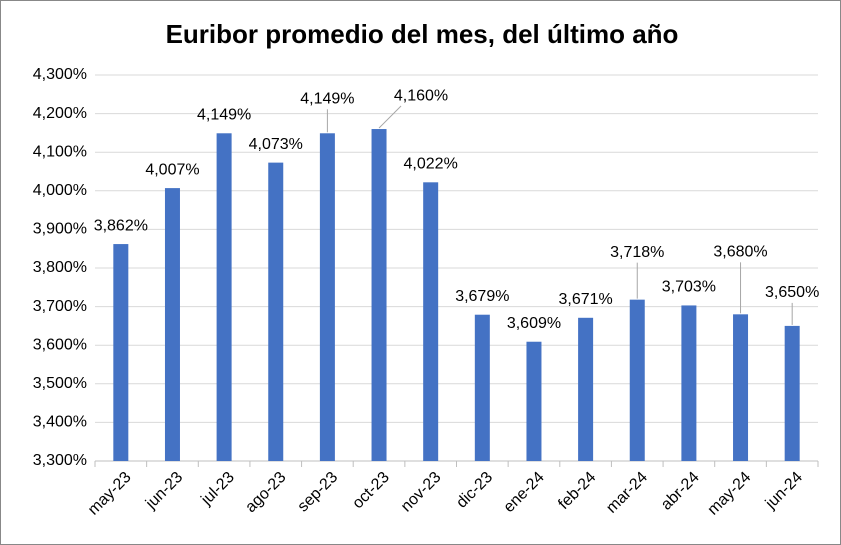 The image size is (841, 545). I want to click on y-tick-label: 3,800%, so click(60, 267).